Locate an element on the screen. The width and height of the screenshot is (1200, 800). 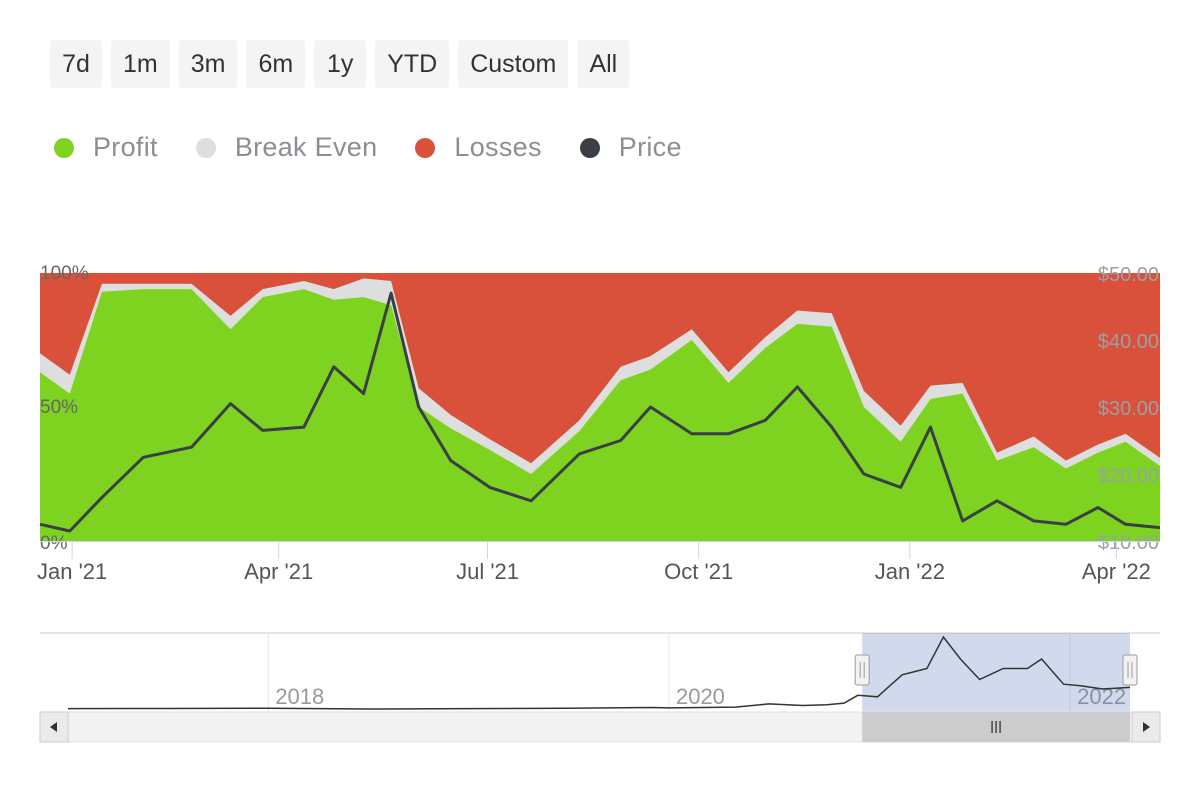
x-axis-tick-label: Apr '21 is located at coordinates (278, 571).